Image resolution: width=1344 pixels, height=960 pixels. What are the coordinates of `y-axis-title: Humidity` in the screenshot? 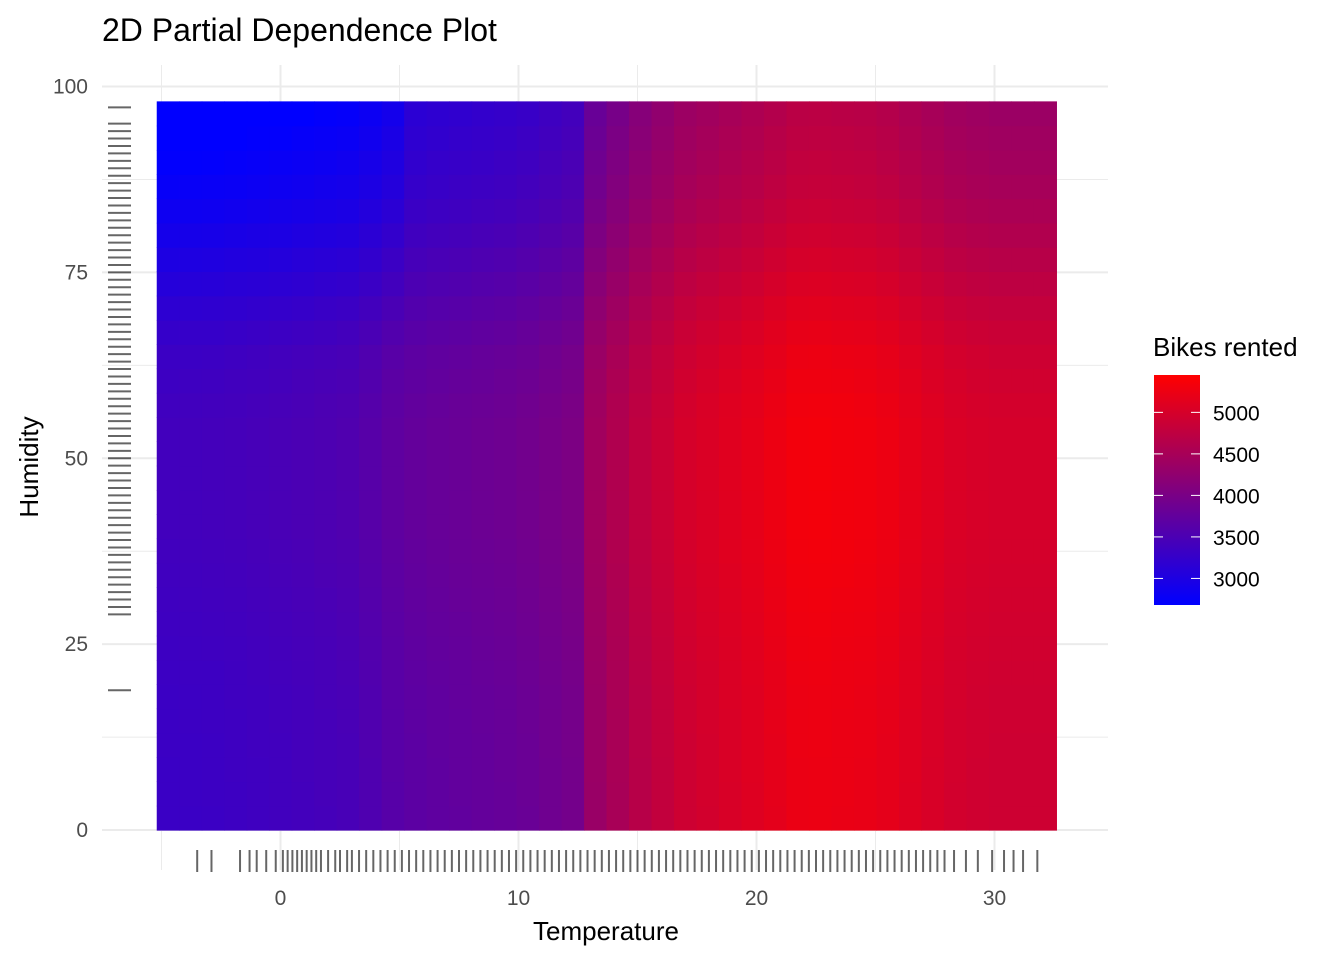 It's located at (29, 466).